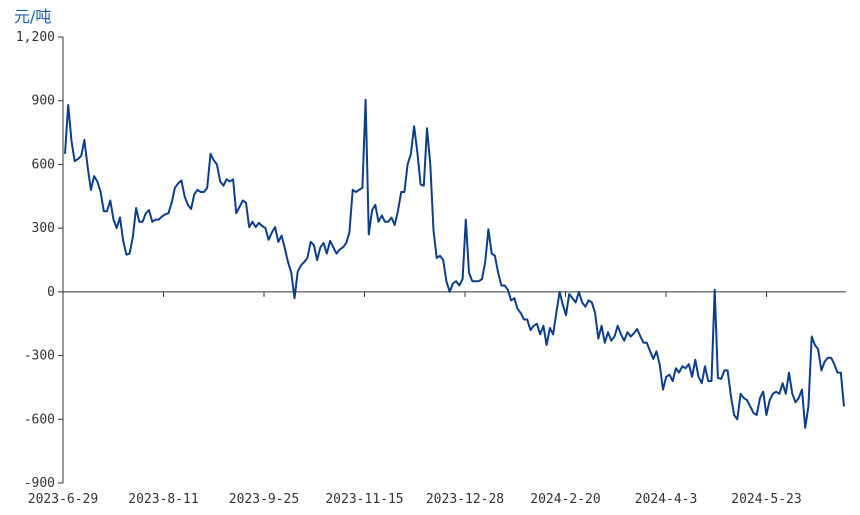 Image resolution: width=860 pixels, height=515 pixels. Describe the element at coordinates (35, 37) in the screenshot. I see `y-tick-label: 1,200` at that location.